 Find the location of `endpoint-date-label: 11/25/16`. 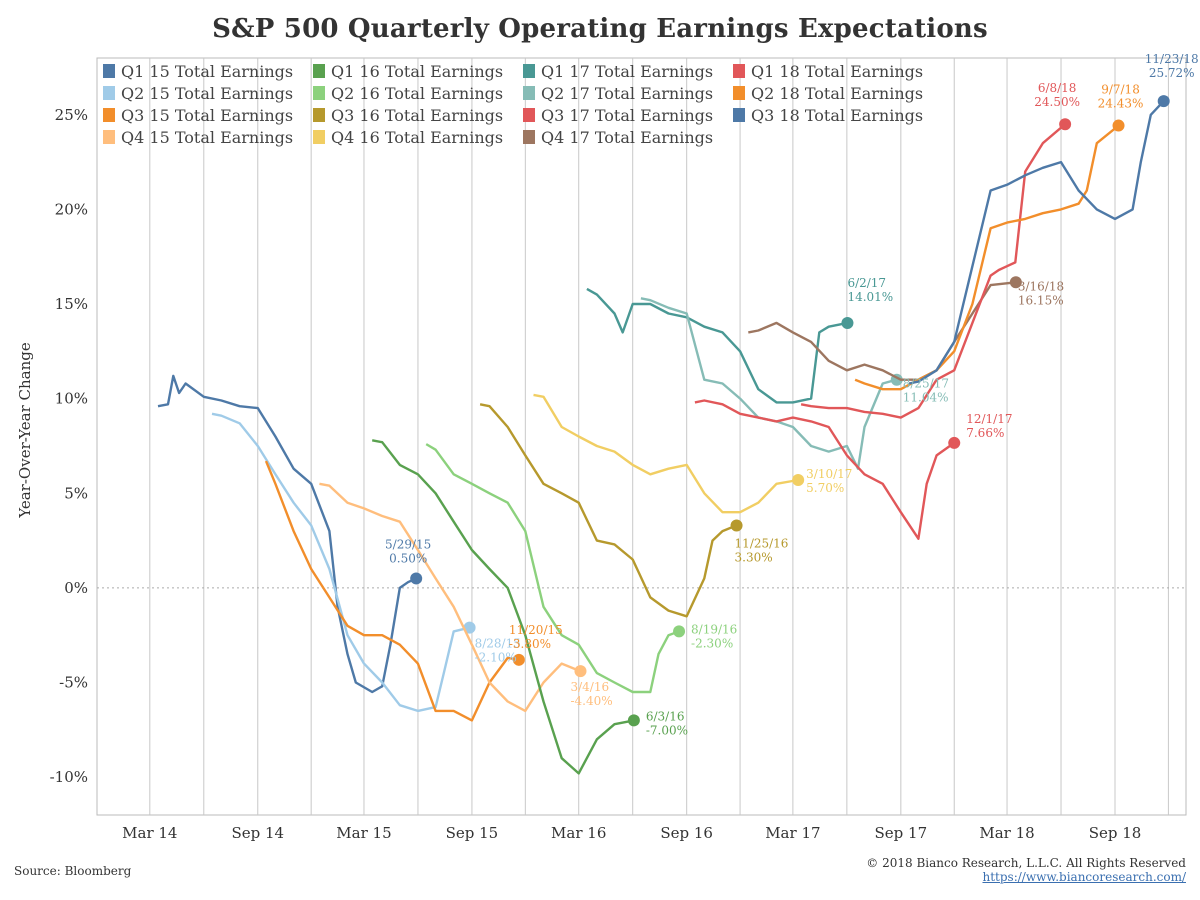

endpoint-date-label: 11/25/16 is located at coordinates (762, 543).